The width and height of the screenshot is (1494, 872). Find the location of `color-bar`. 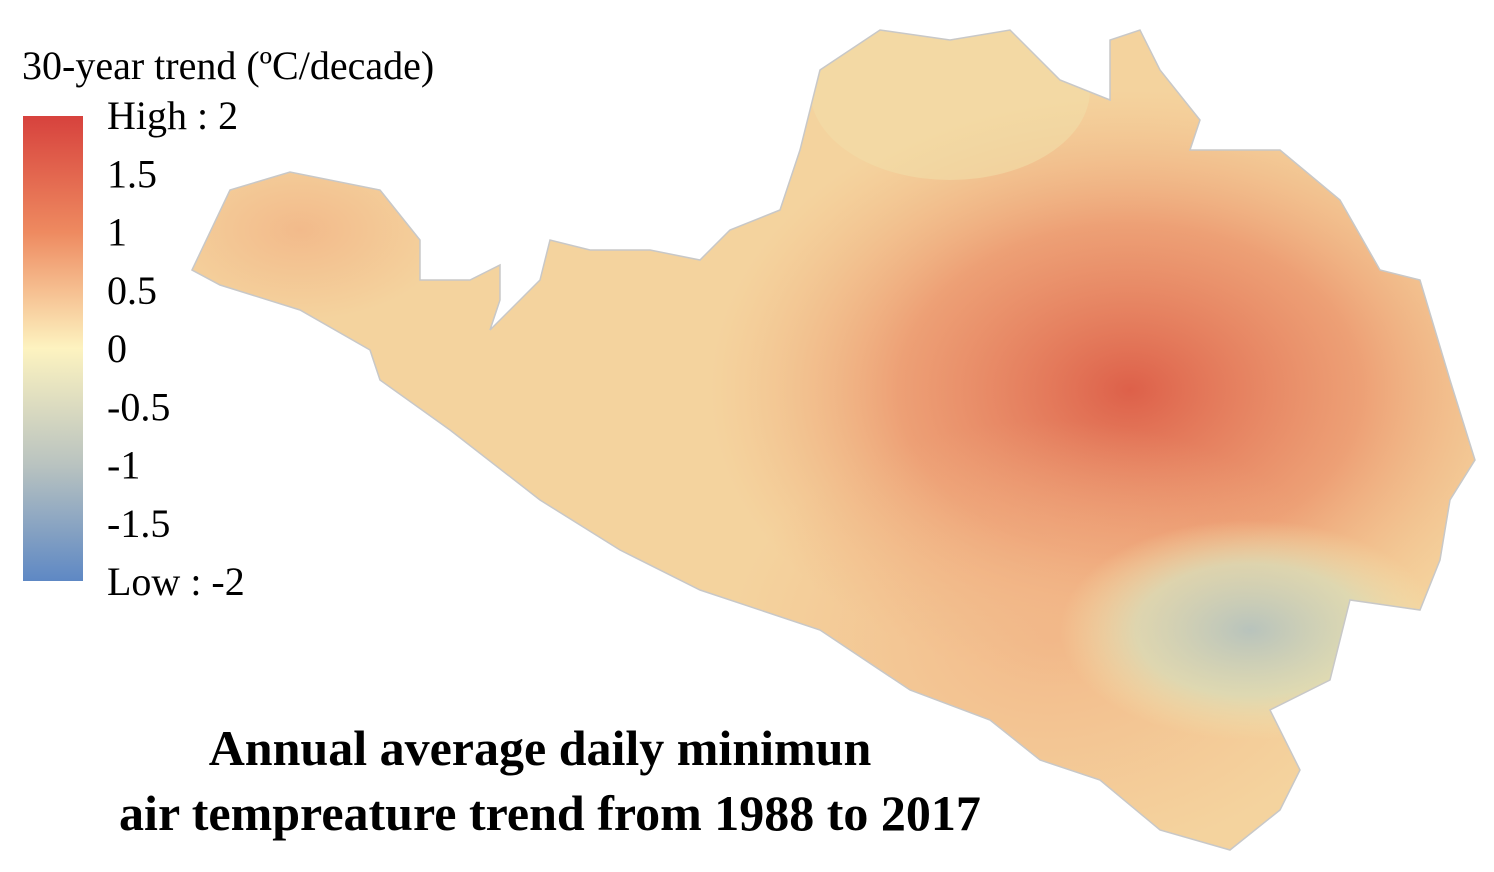

color-bar is located at coordinates (53, 348).